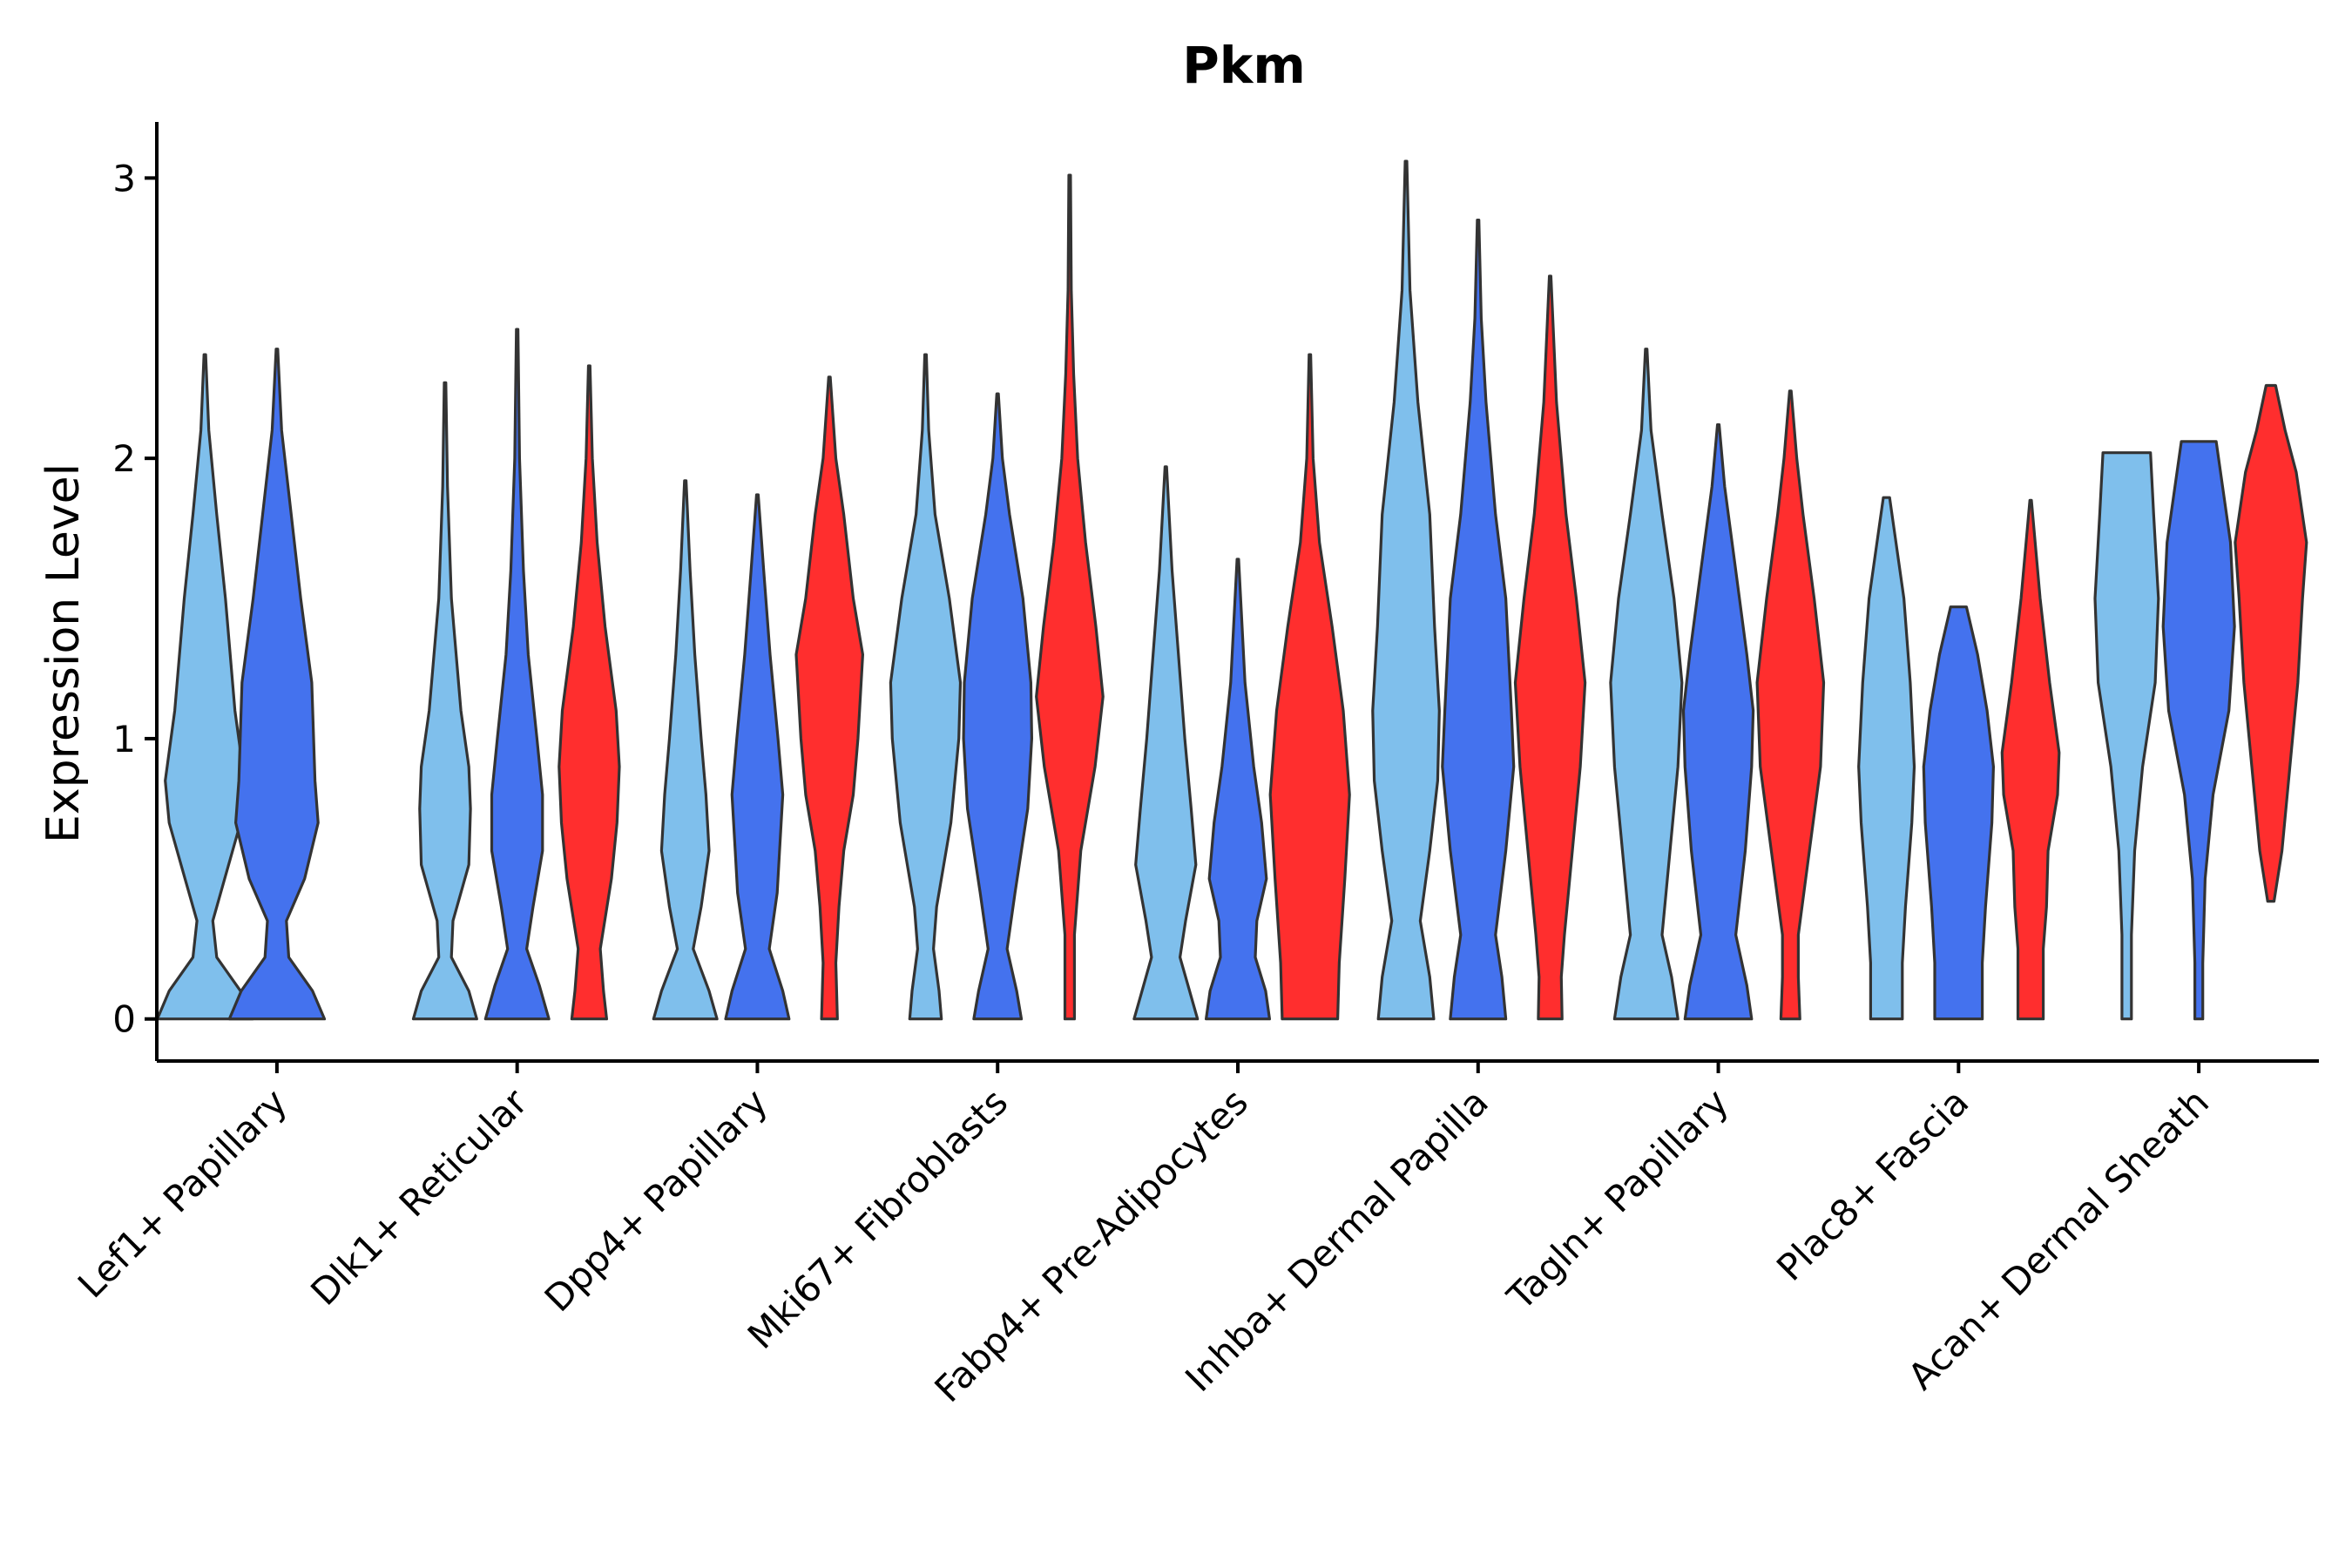  Describe the element at coordinates (1617, 1199) in the screenshot. I see `x-tick-label-7: Tagln+ Papillary` at that location.